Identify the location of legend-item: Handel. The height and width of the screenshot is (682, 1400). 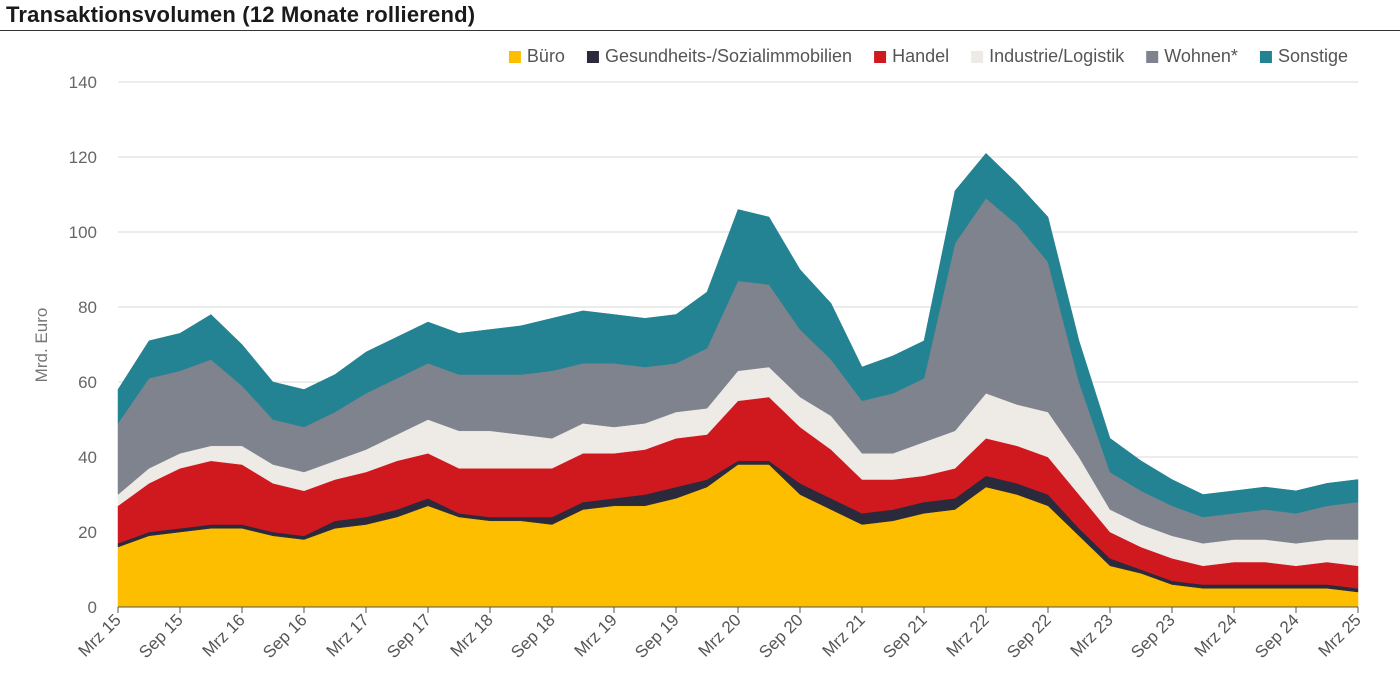
(911, 56).